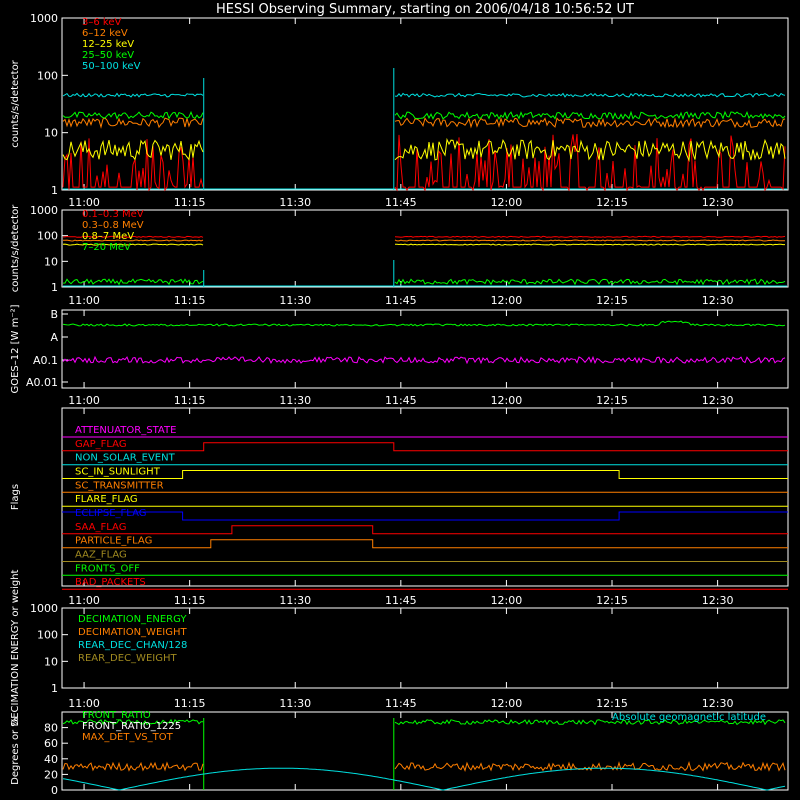 The image size is (800, 800). Describe the element at coordinates (107, 568) in the screenshot. I see `flag-label: FRONTS_OFF` at that location.